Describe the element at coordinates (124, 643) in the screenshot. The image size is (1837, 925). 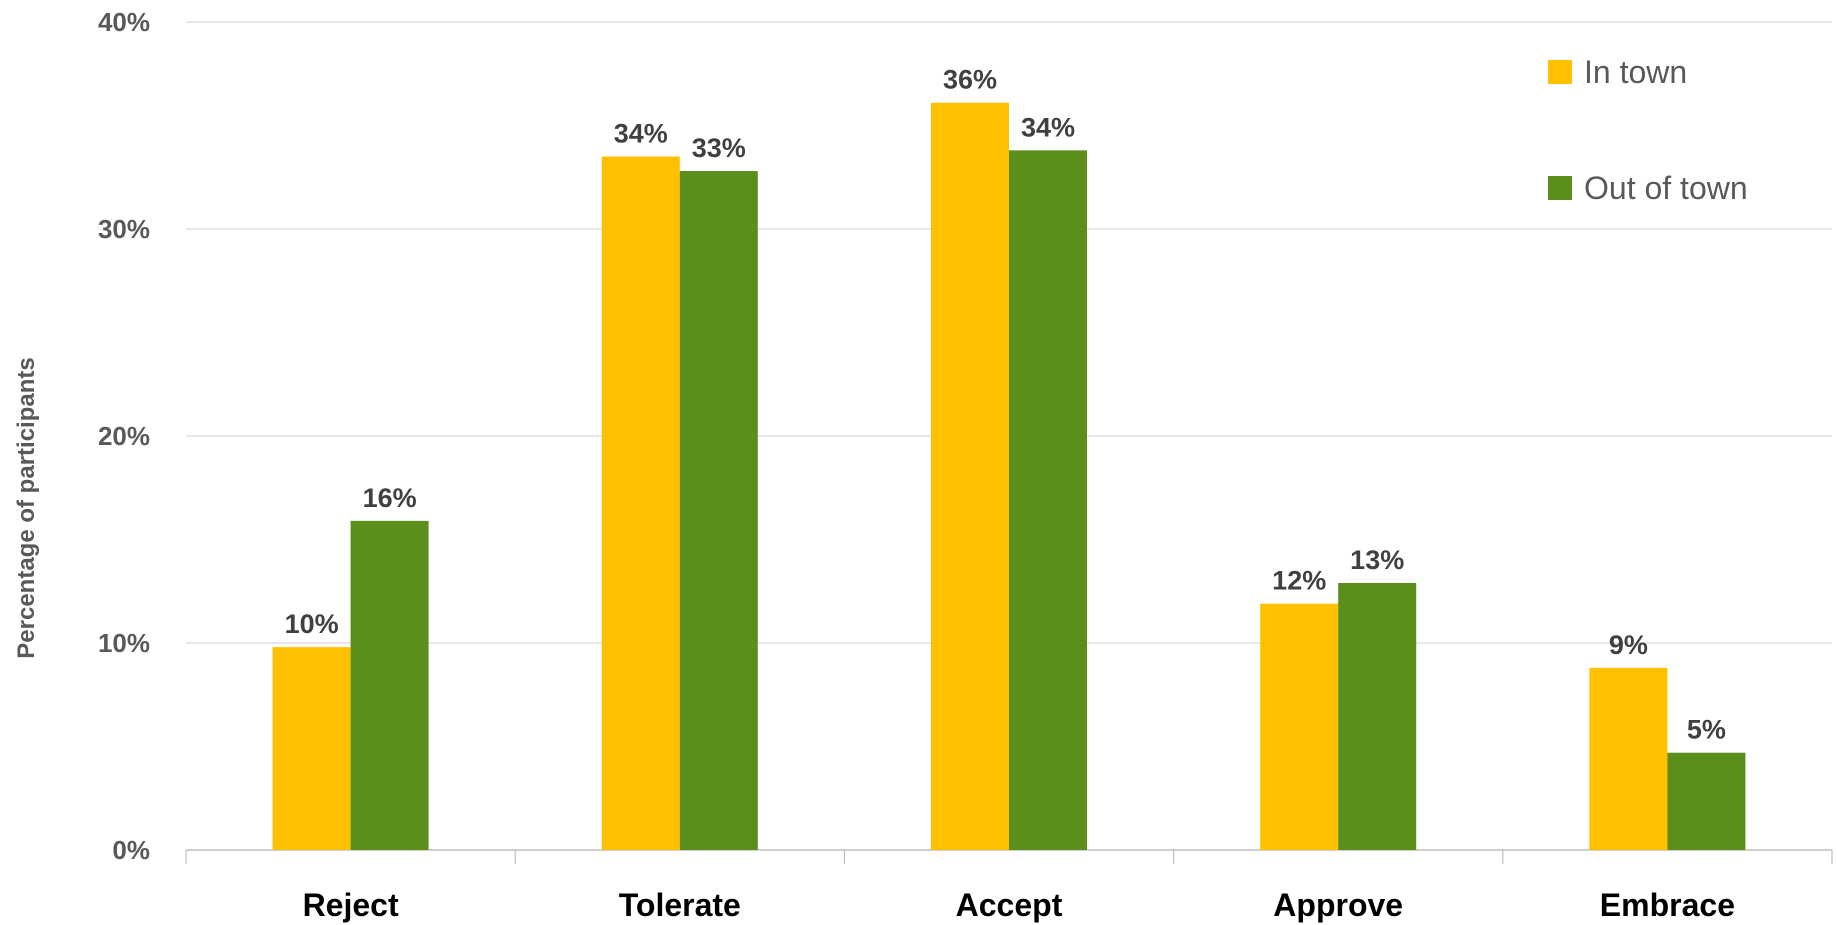
I see `y-tick-label: 10%` at that location.